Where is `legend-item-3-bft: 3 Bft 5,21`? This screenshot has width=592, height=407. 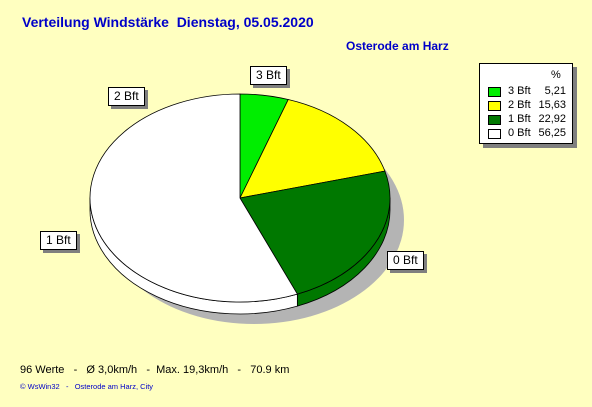 legend-item-3-bft: 3 Bft 5,21 is located at coordinates (529, 91).